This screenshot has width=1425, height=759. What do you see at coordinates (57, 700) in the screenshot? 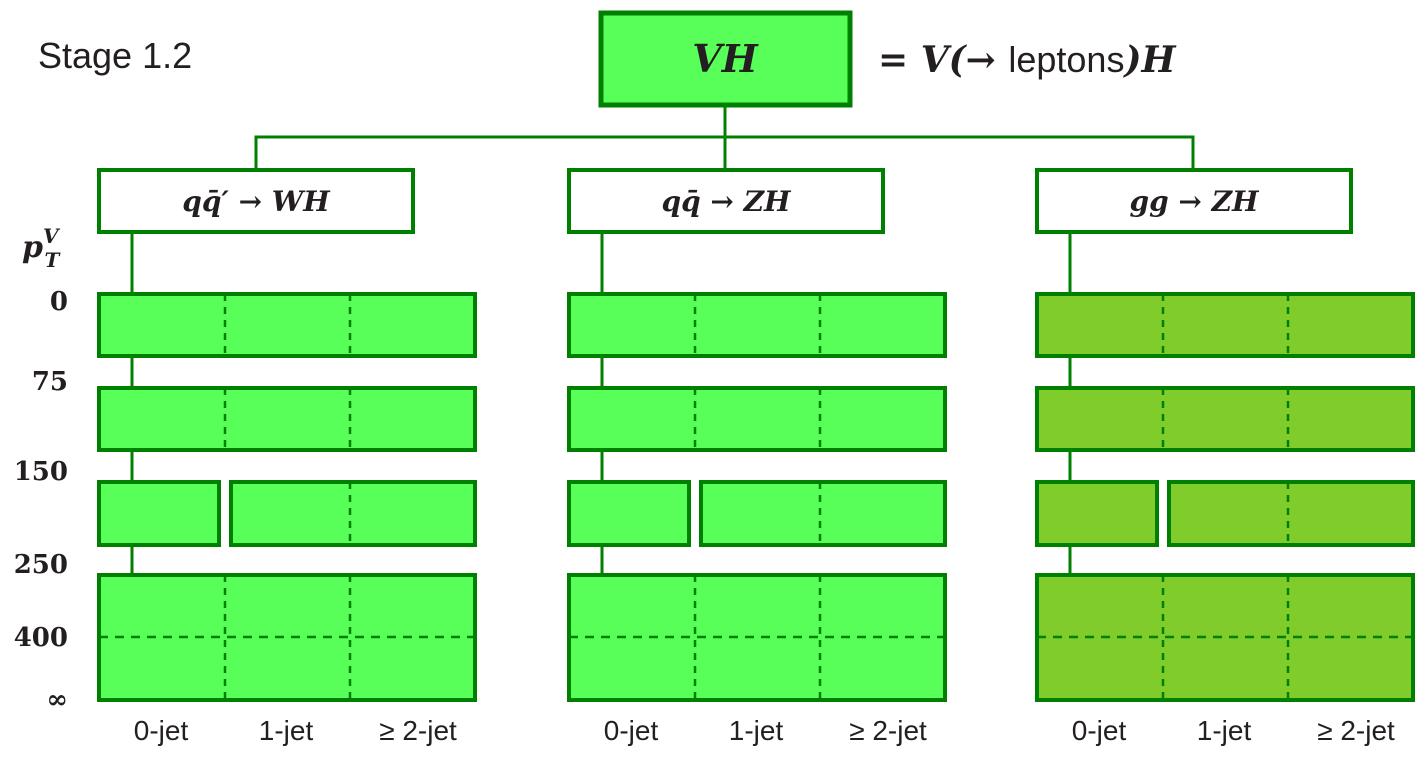
I see `axis-tick-label: ∞` at bounding box center [57, 700].